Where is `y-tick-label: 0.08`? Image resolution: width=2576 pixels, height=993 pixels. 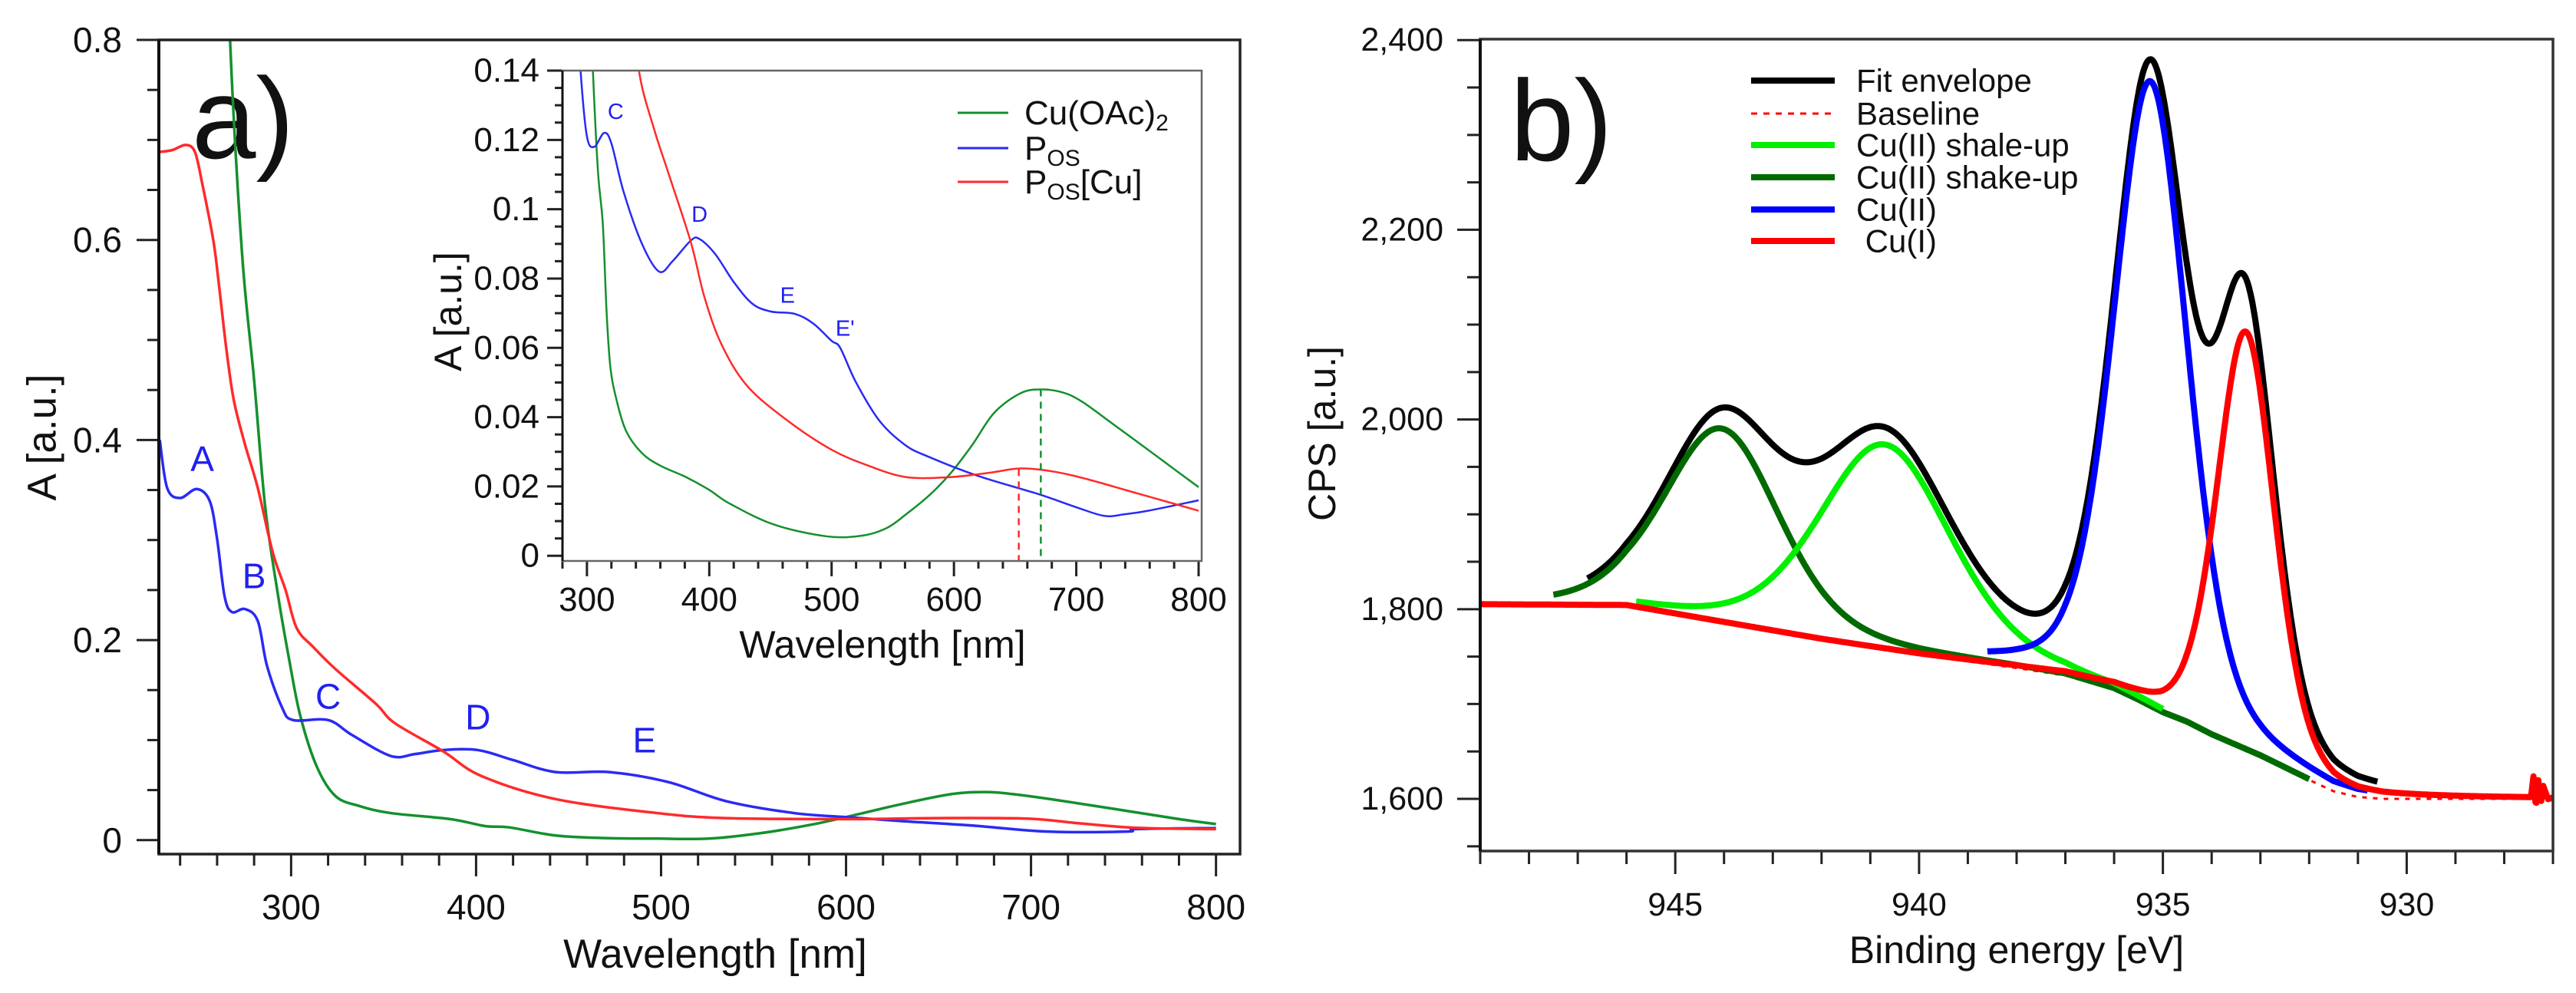 y-tick-label: 0.08 is located at coordinates (506, 278).